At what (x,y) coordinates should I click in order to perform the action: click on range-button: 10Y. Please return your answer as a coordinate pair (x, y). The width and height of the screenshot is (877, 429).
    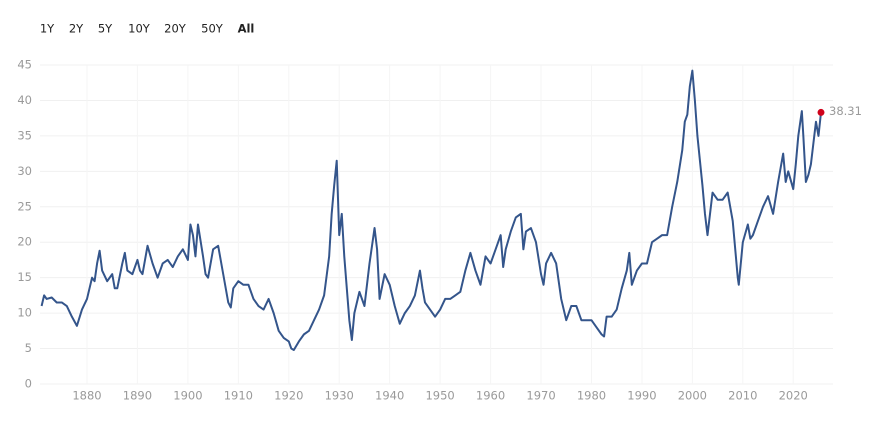
    Looking at the image, I should click on (139, 29).